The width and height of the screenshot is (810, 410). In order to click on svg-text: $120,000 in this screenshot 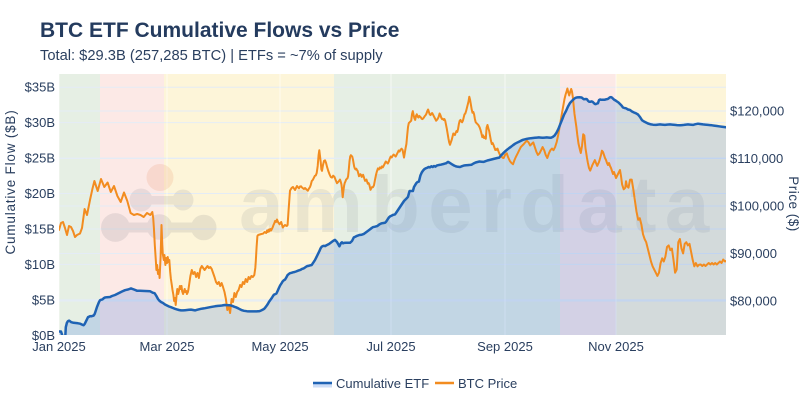, I will do `click(757, 111)`.